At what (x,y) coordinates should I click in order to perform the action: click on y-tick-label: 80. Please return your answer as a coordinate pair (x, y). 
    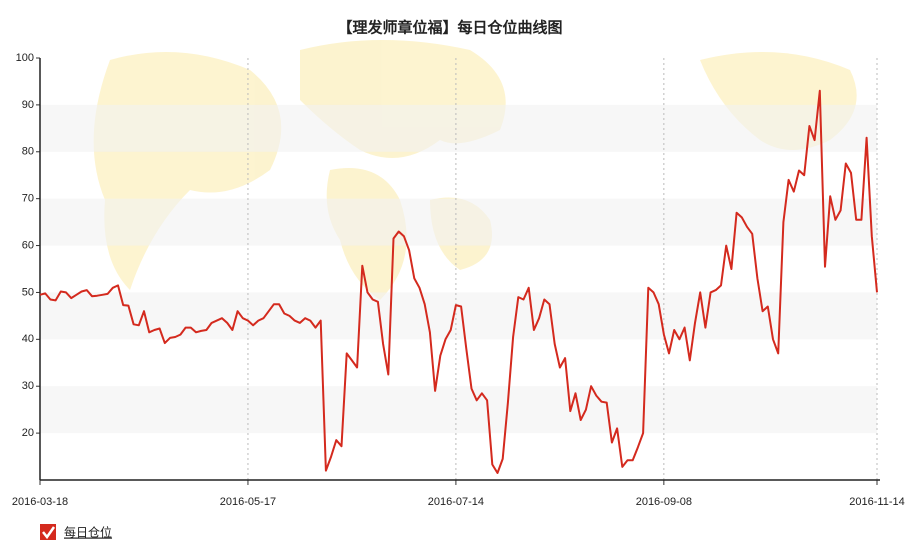
    Looking at the image, I should click on (28, 152).